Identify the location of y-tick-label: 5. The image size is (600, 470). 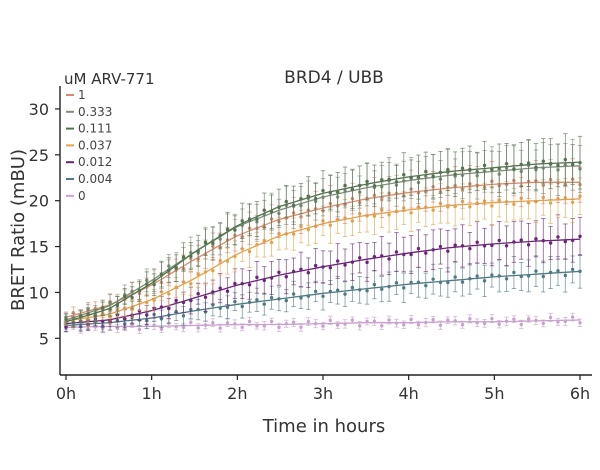
(44, 338).